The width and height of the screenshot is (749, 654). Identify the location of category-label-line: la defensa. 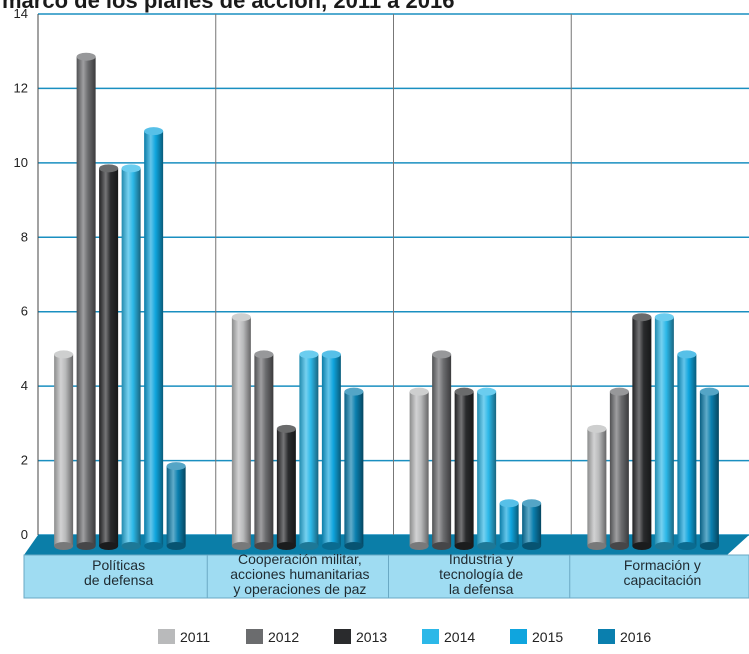
(481, 589).